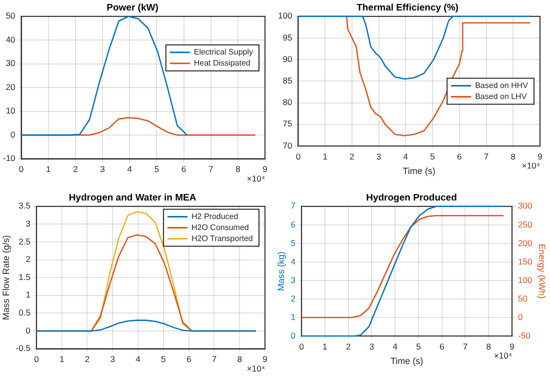 The height and width of the screenshot is (380, 550). Describe the element at coordinates (521, 317) in the screenshot. I see `y2-tick-label: 0` at that location.